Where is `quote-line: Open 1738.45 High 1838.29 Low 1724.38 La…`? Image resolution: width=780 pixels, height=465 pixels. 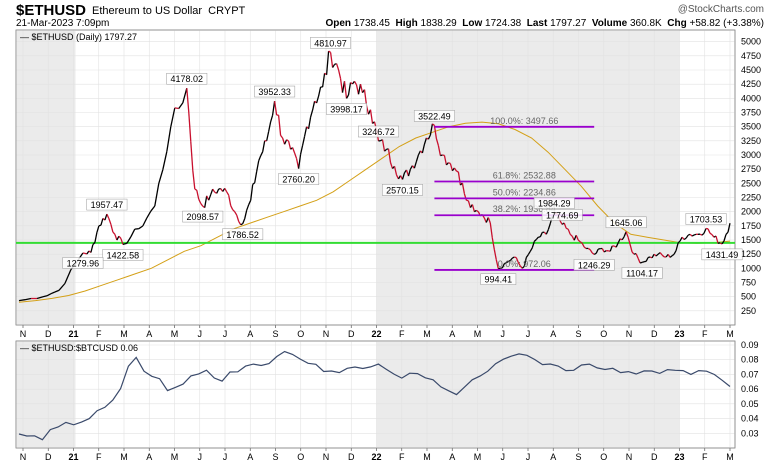
quote-line: Open 1738.45 High 1838.29 Low 1724.38 La… is located at coordinates (544, 23).